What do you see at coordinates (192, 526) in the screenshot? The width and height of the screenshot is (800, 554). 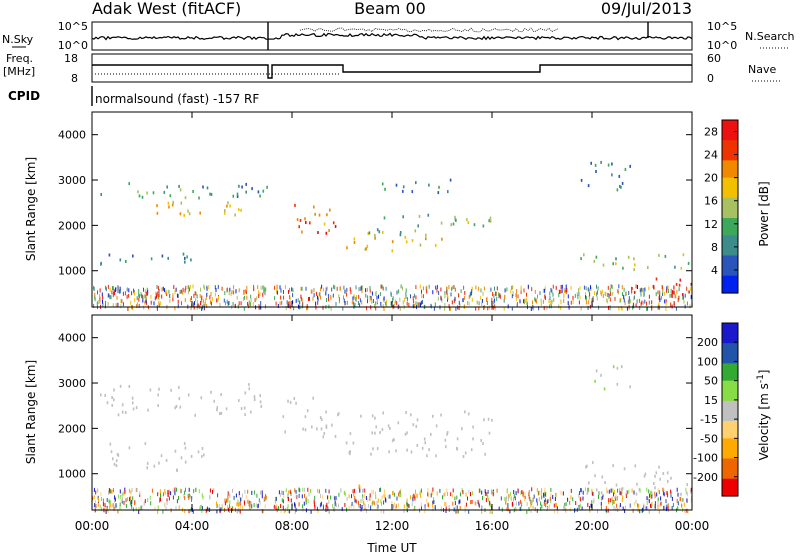 I see `x-tick-label: 04:00` at bounding box center [192, 526].